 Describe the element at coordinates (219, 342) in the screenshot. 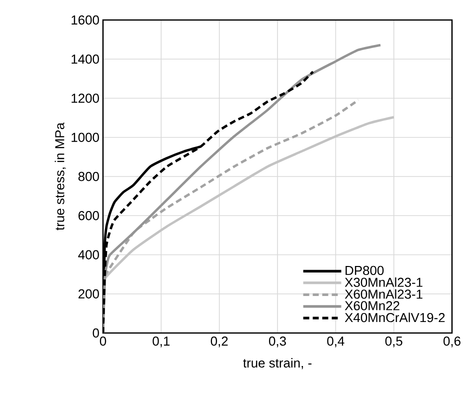

I see `x-tick-label: 0,2` at that location.